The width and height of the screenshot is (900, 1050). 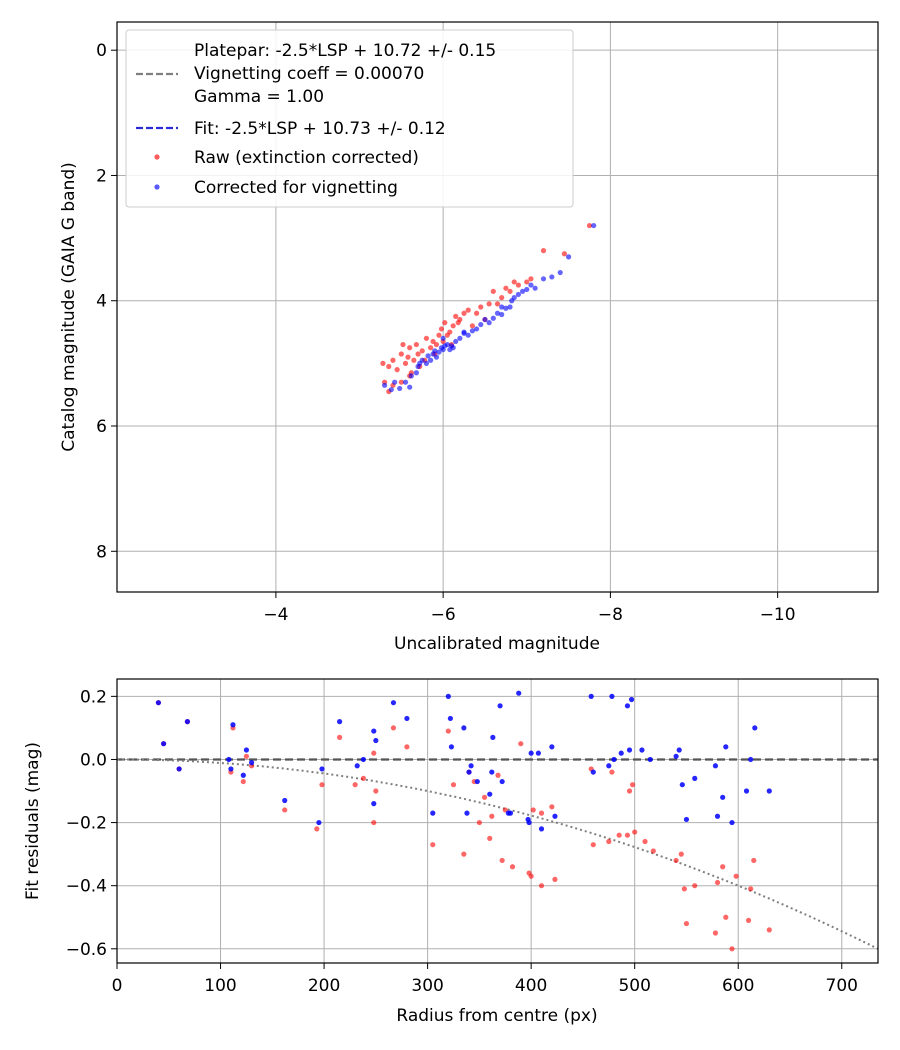 I want to click on top-y-tick-label: 4, so click(x=101, y=302).